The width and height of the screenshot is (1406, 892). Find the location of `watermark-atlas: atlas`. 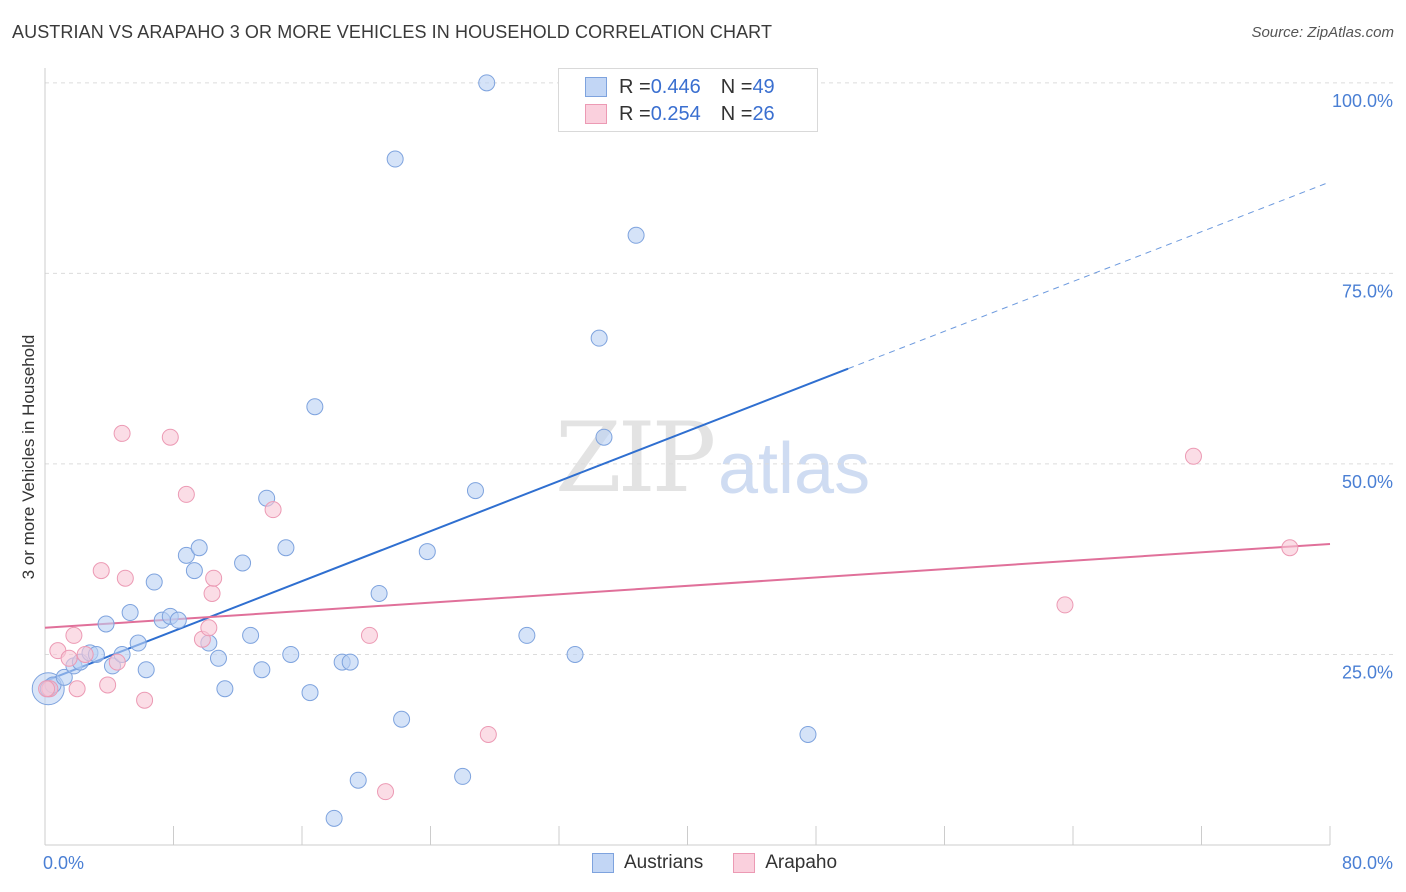

watermark-atlas: atlas is located at coordinates (794, 469).